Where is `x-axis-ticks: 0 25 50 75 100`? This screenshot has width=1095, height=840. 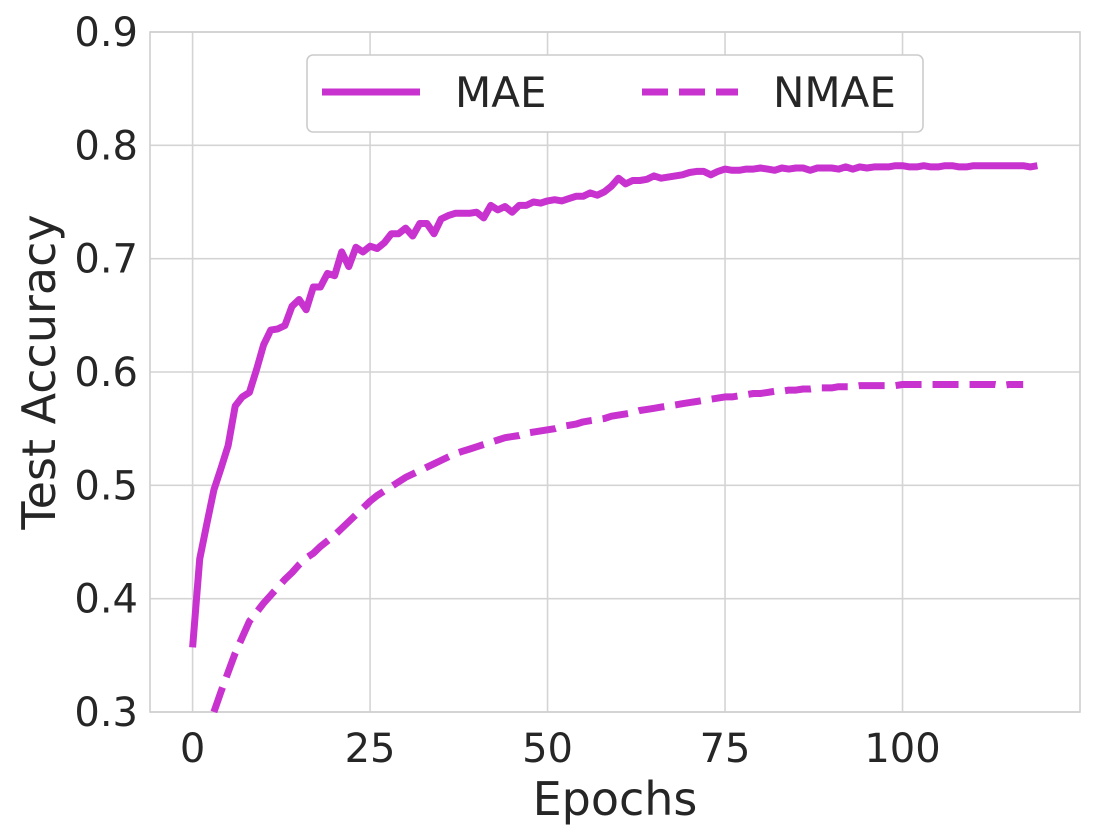 x-axis-ticks: 0 25 50 75 100 is located at coordinates (560, 749).